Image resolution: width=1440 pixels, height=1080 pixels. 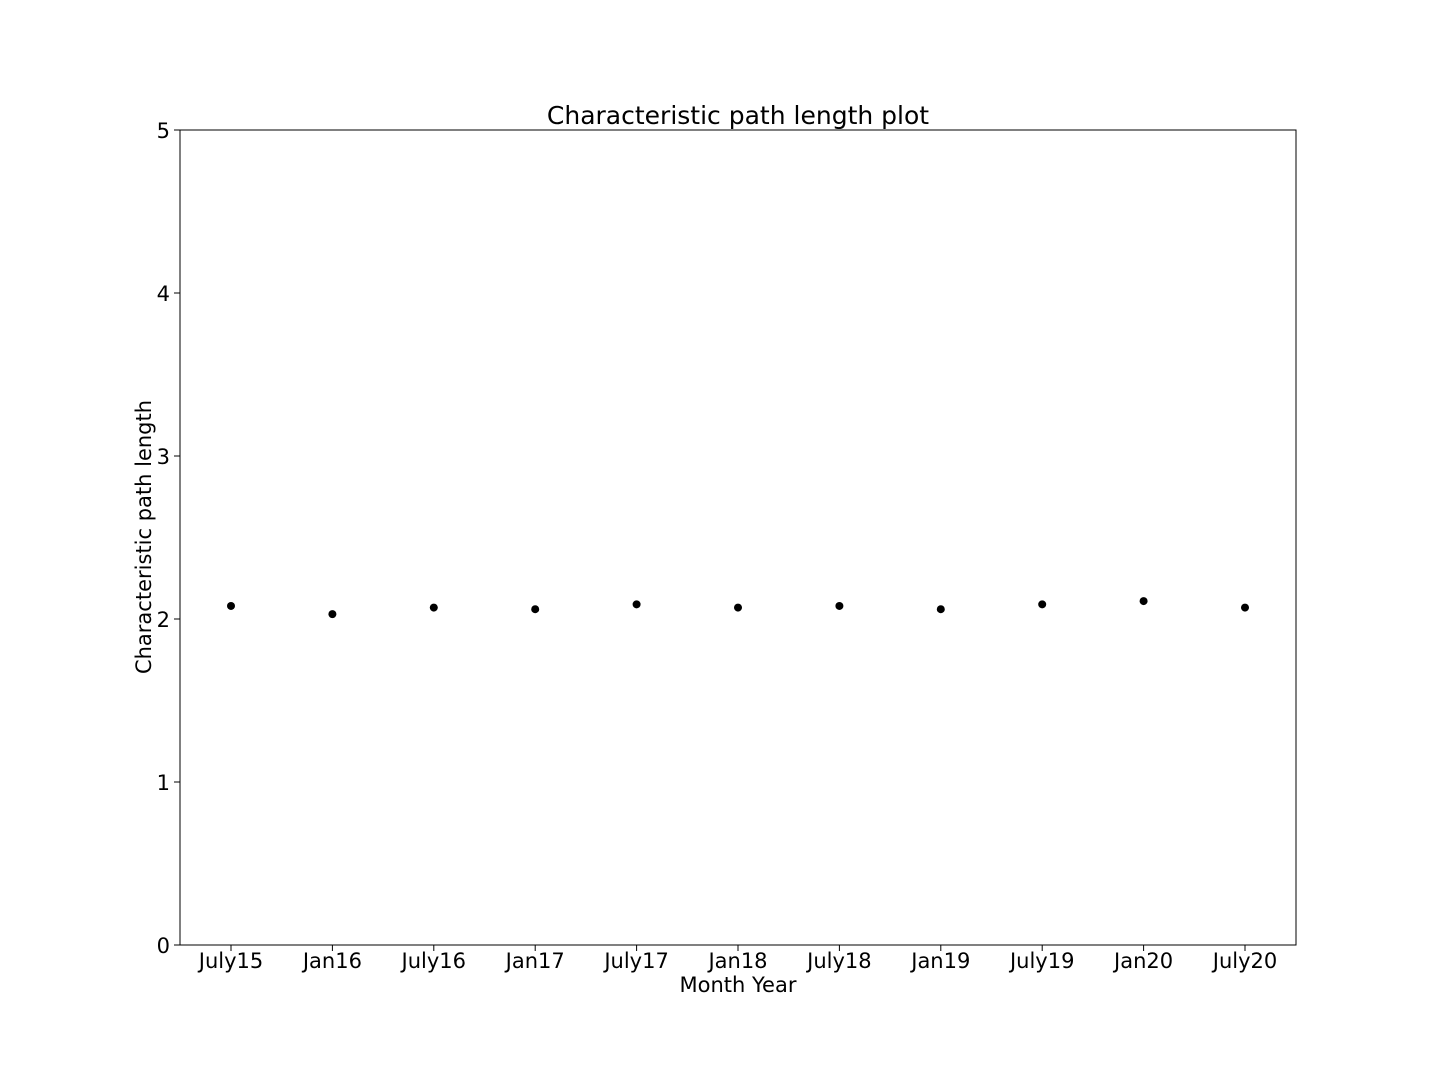 What do you see at coordinates (1041, 961) in the screenshot?
I see `x-tick-label: July19` at bounding box center [1041, 961].